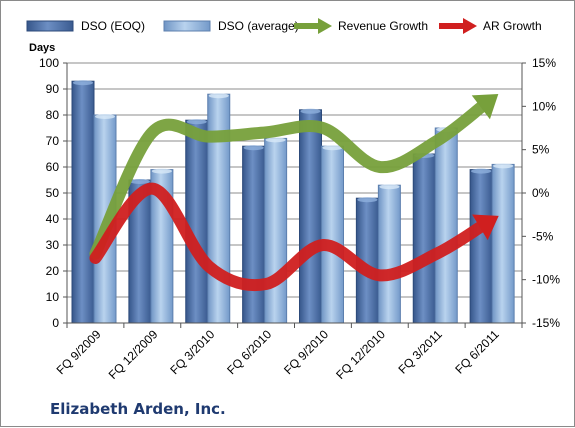 This screenshot has width=575, height=428. I want to click on y-tick-label: 80, so click(53, 115).